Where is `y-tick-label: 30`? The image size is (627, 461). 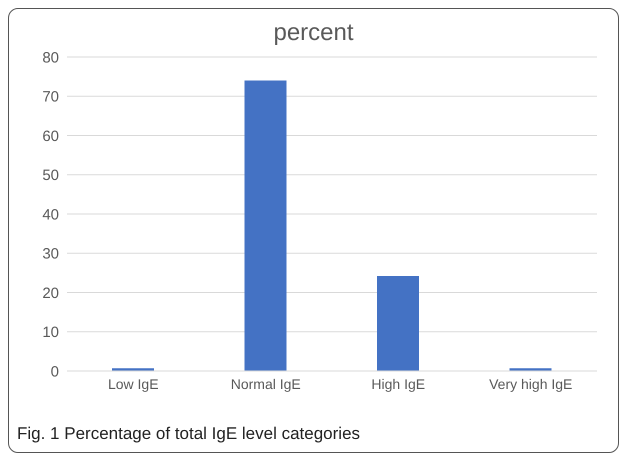 y-tick-label: 30 is located at coordinates (50, 254).